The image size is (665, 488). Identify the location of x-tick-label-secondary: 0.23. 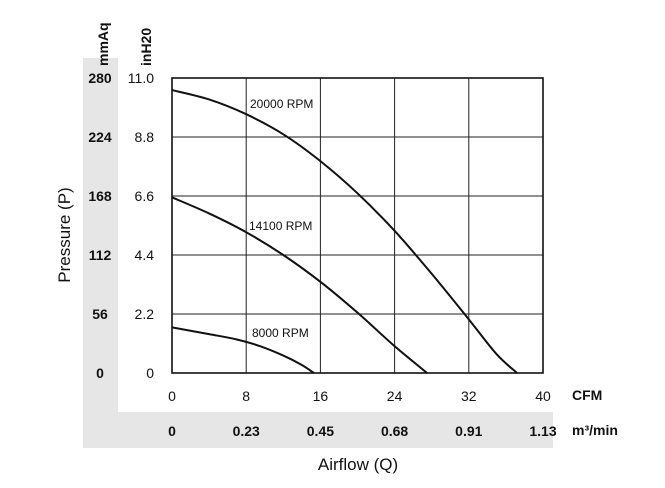
(246, 431).